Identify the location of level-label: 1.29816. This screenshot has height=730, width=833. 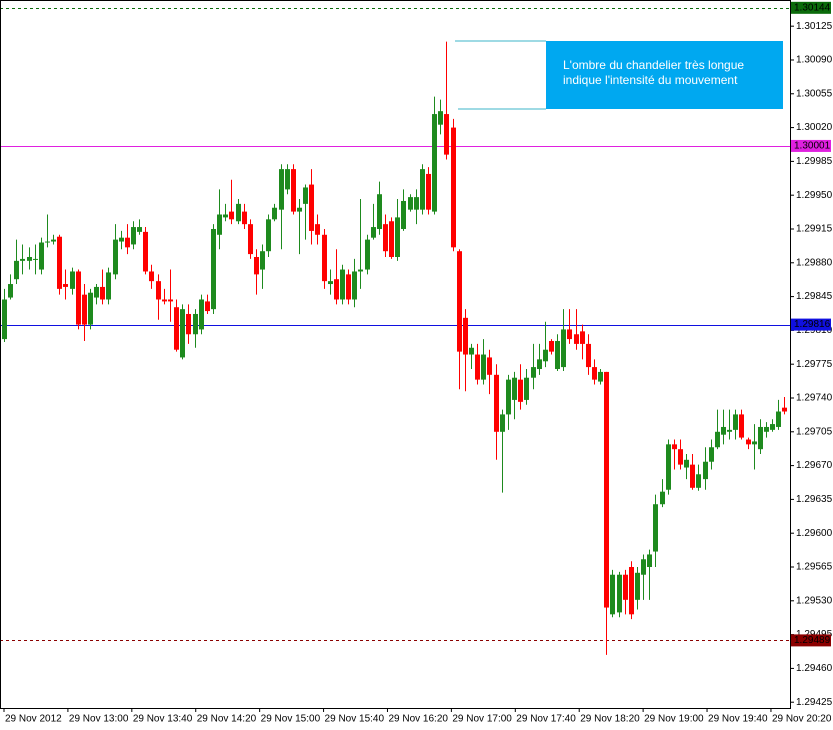
(812, 324).